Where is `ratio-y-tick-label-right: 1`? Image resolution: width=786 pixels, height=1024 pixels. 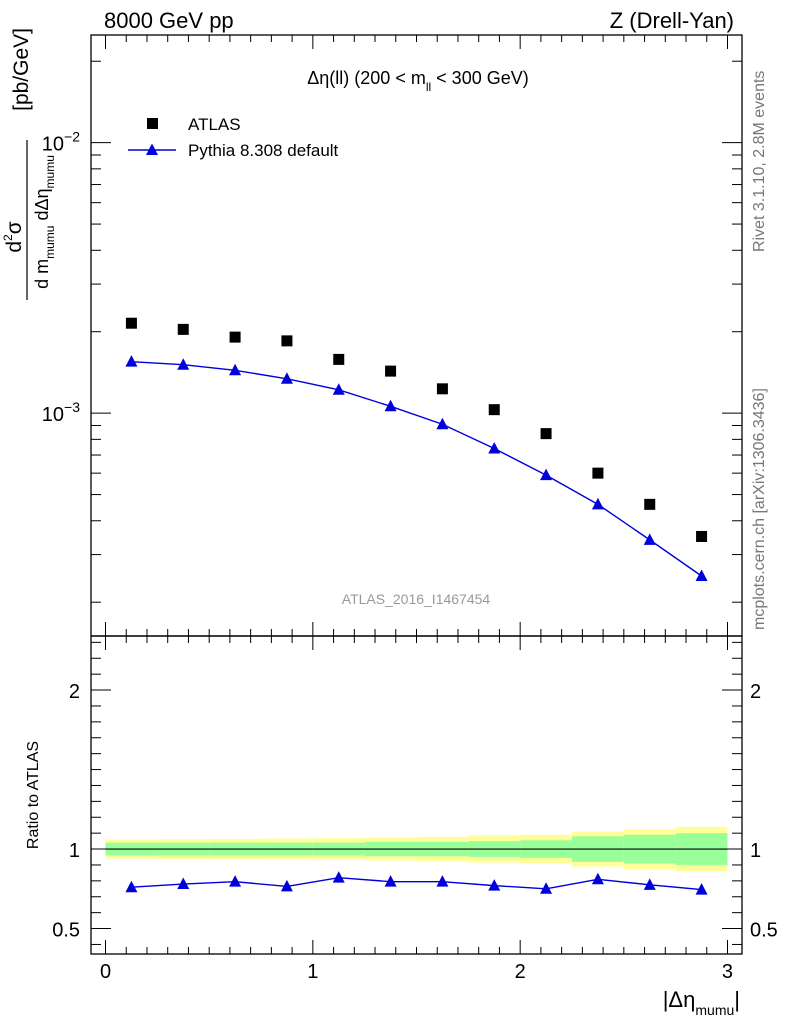
ratio-y-tick-label-right: 1 is located at coordinates (755, 851).